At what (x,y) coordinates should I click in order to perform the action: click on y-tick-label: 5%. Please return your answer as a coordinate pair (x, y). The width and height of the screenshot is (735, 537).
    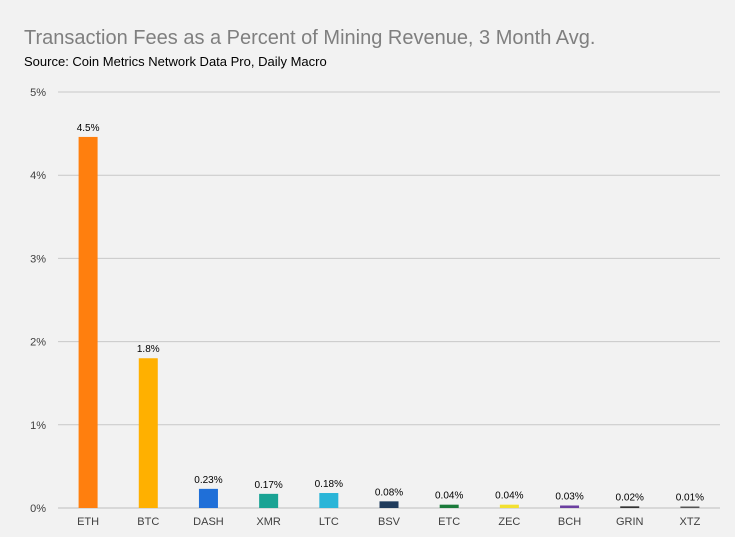
    Looking at the image, I should click on (38, 93).